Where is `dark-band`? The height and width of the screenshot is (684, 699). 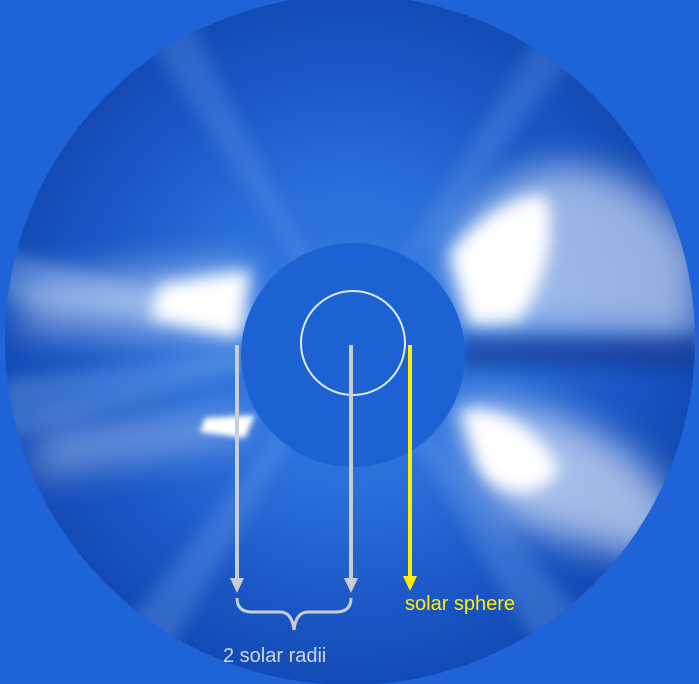 dark-band is located at coordinates (577, 353).